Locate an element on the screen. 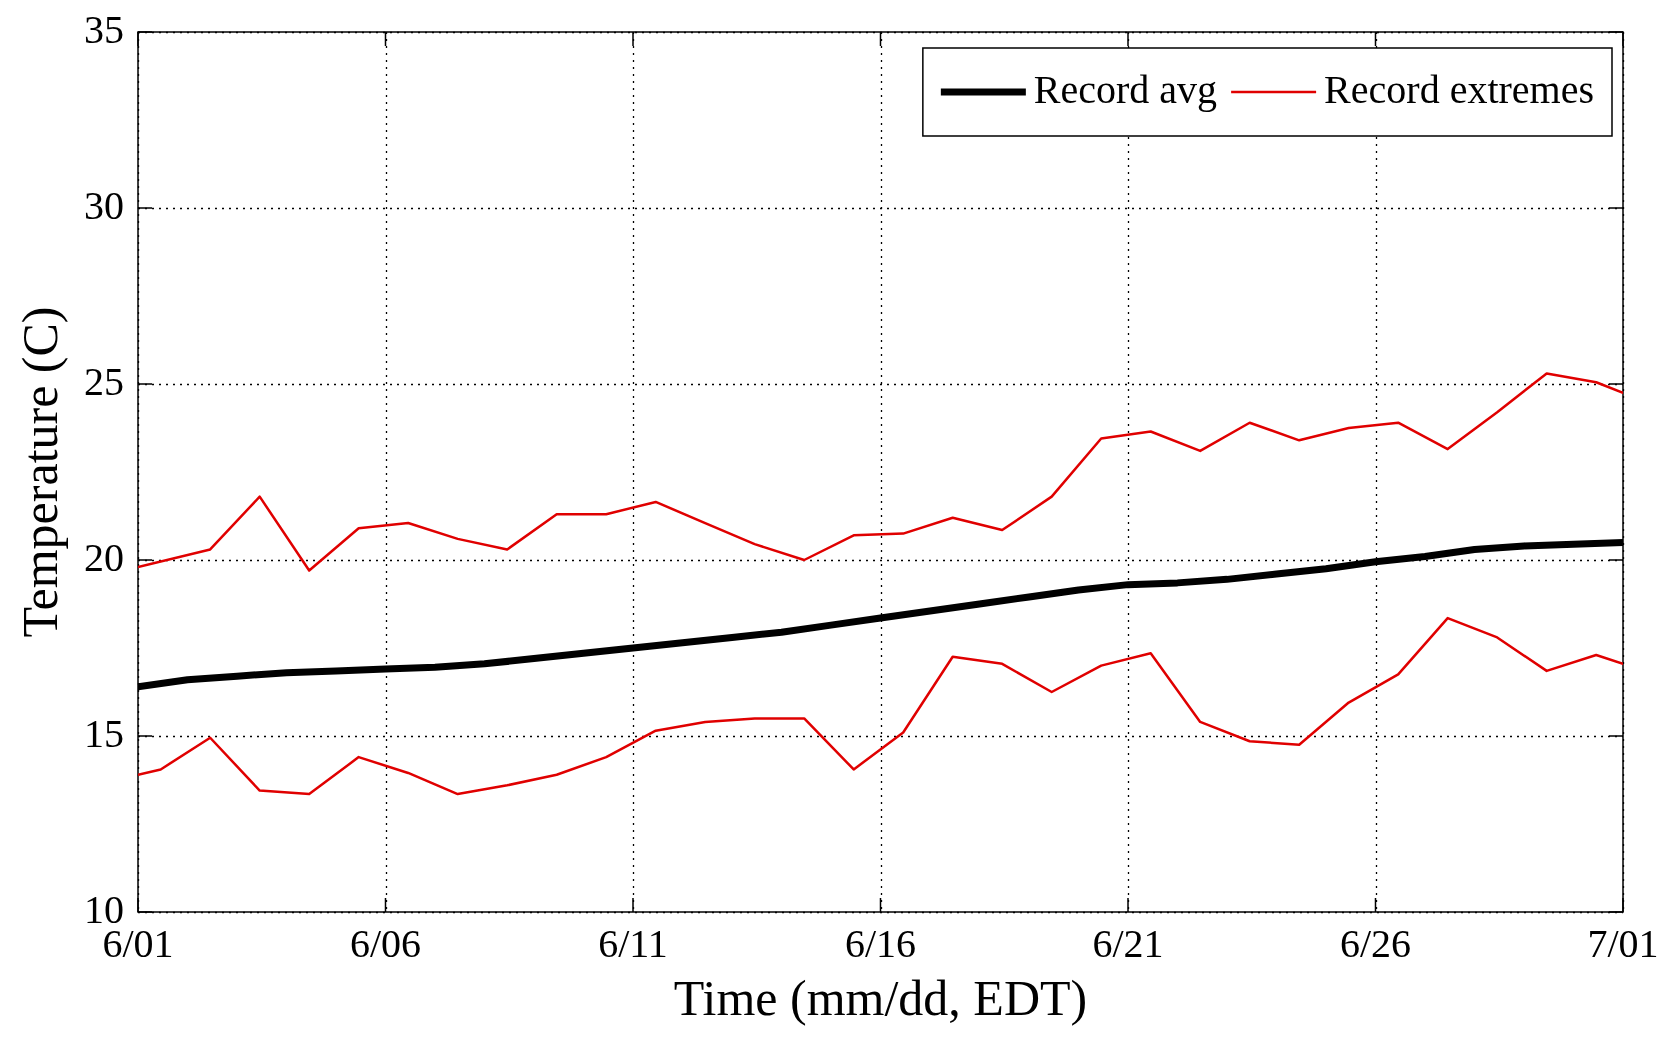  legend-label: Record avg is located at coordinates (1125, 89).